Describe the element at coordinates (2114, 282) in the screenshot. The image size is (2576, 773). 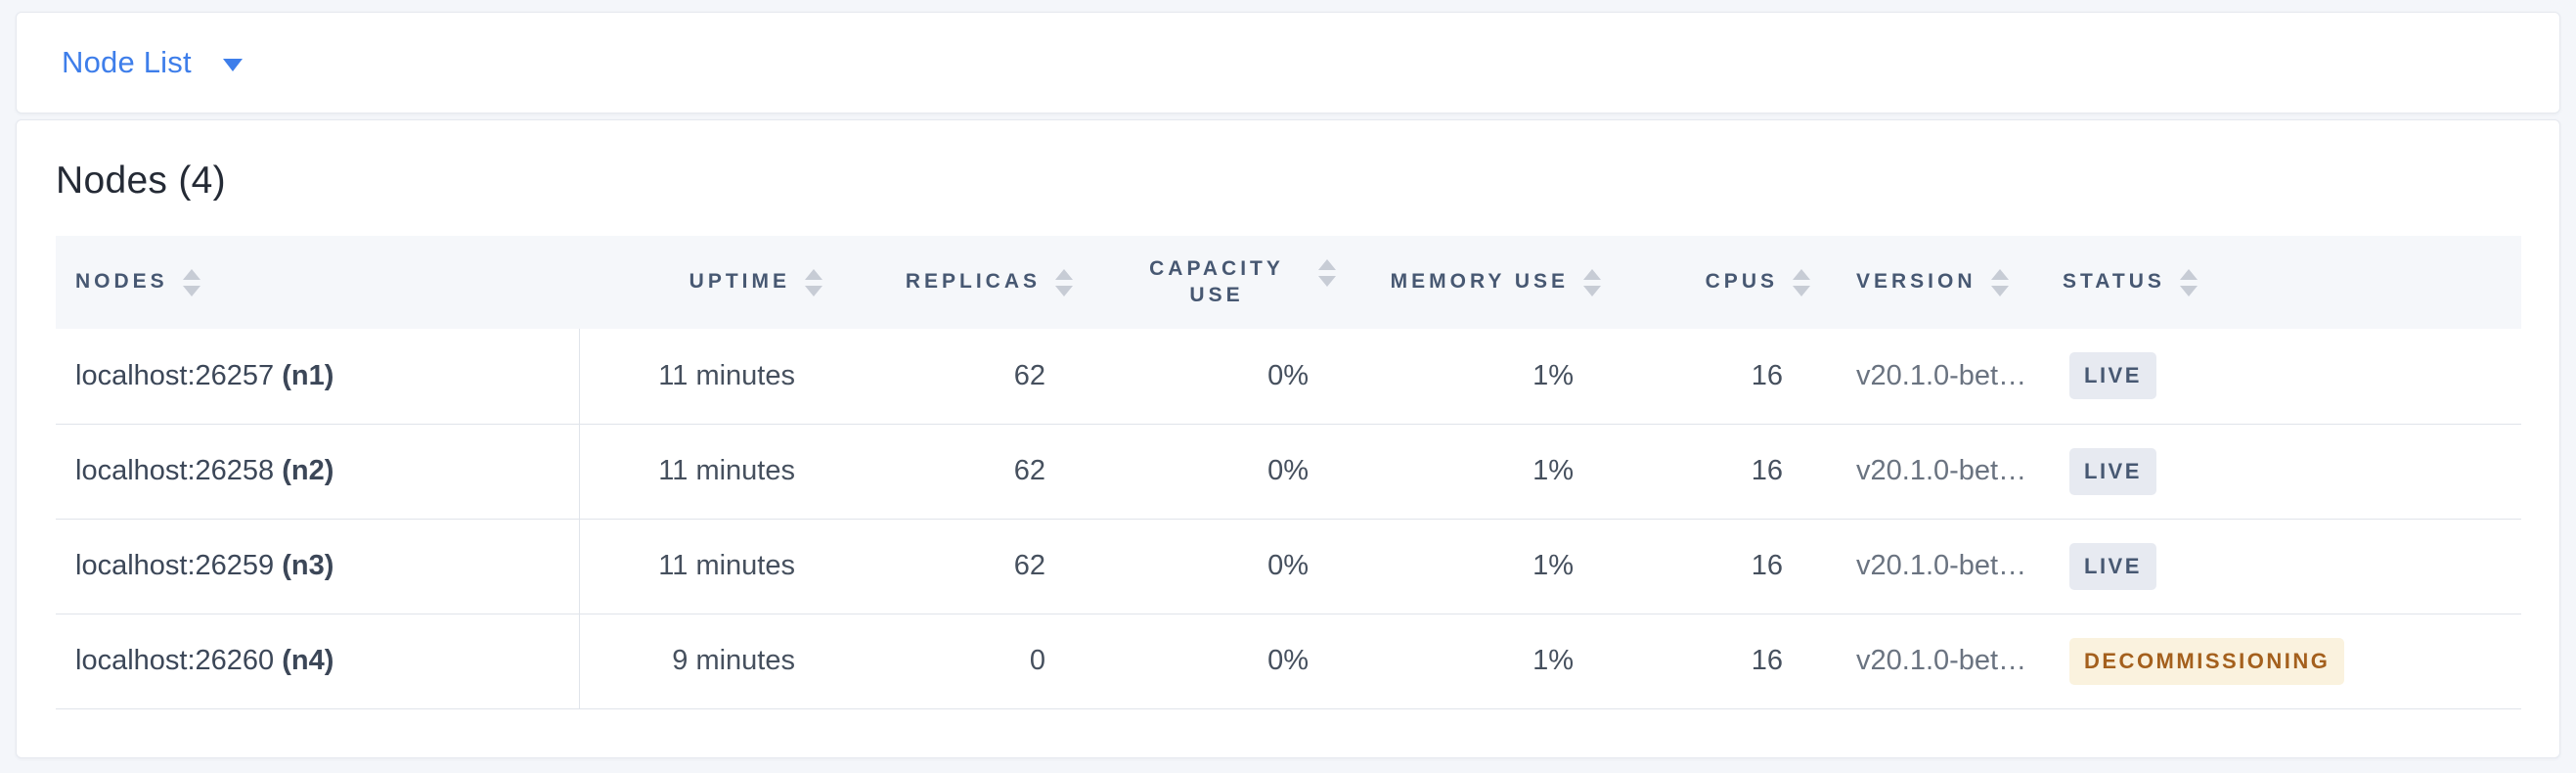
I see `column-label-status: STATUS` at that location.